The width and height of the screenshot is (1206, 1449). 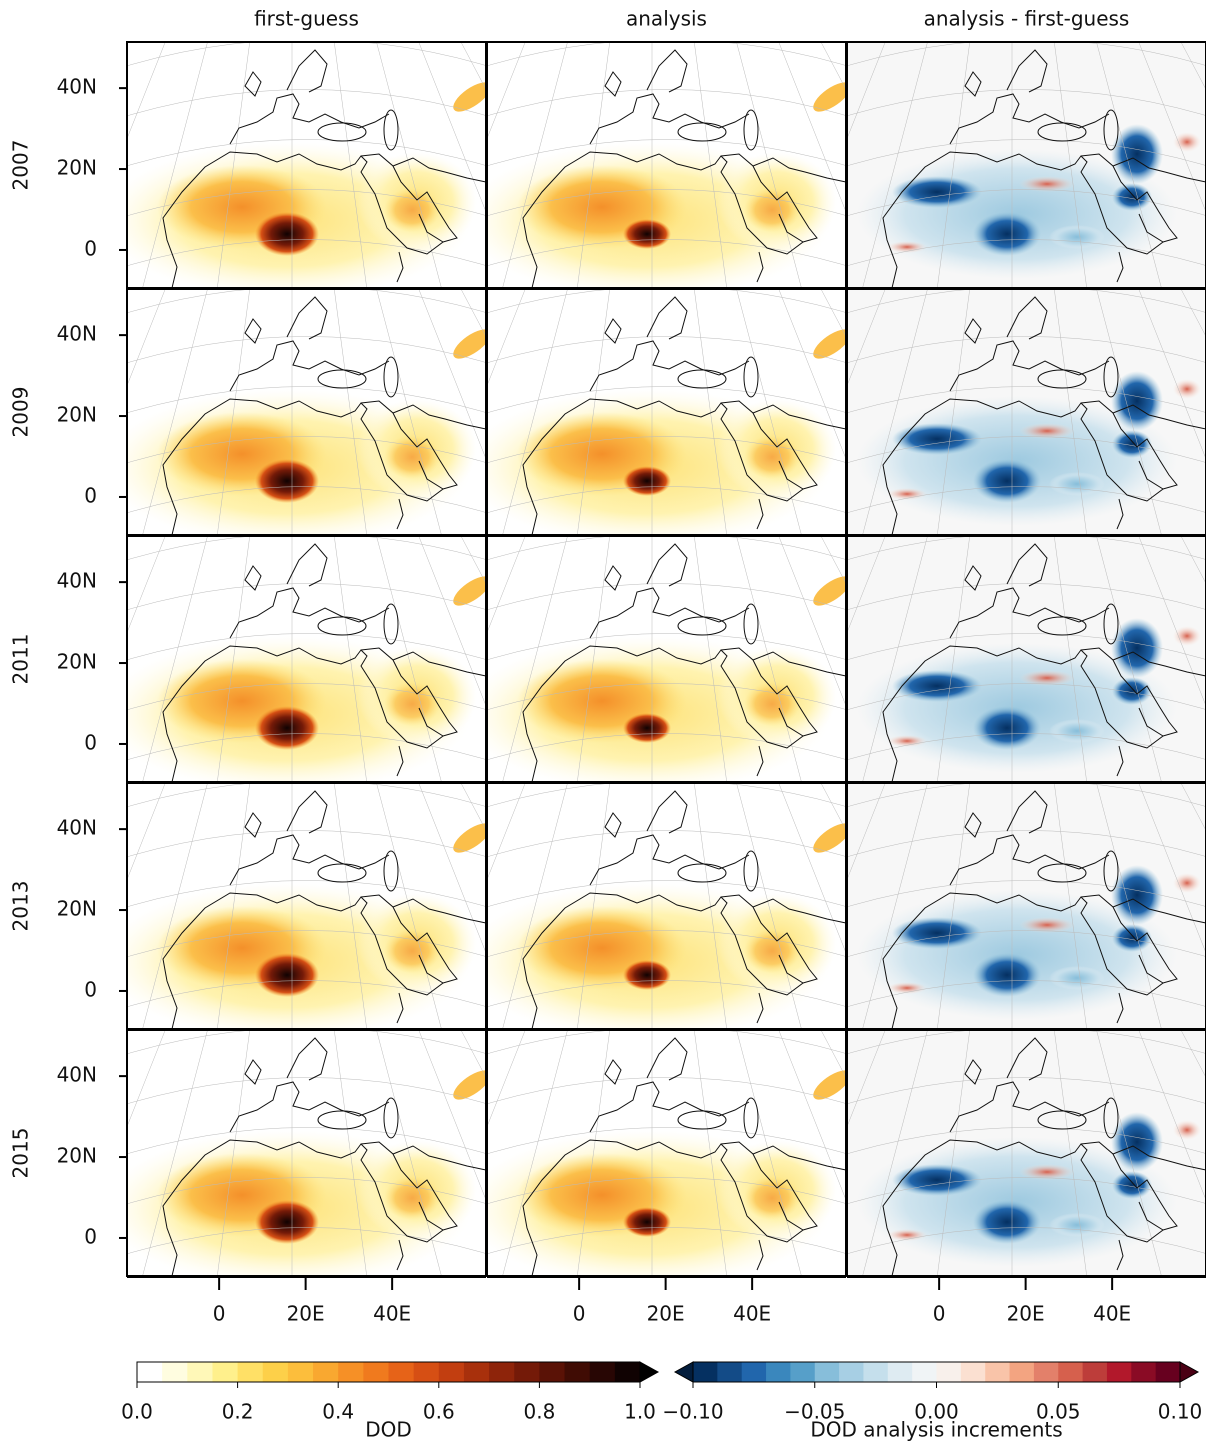 What do you see at coordinates (21, 412) in the screenshot?
I see `row-label: 2009` at bounding box center [21, 412].